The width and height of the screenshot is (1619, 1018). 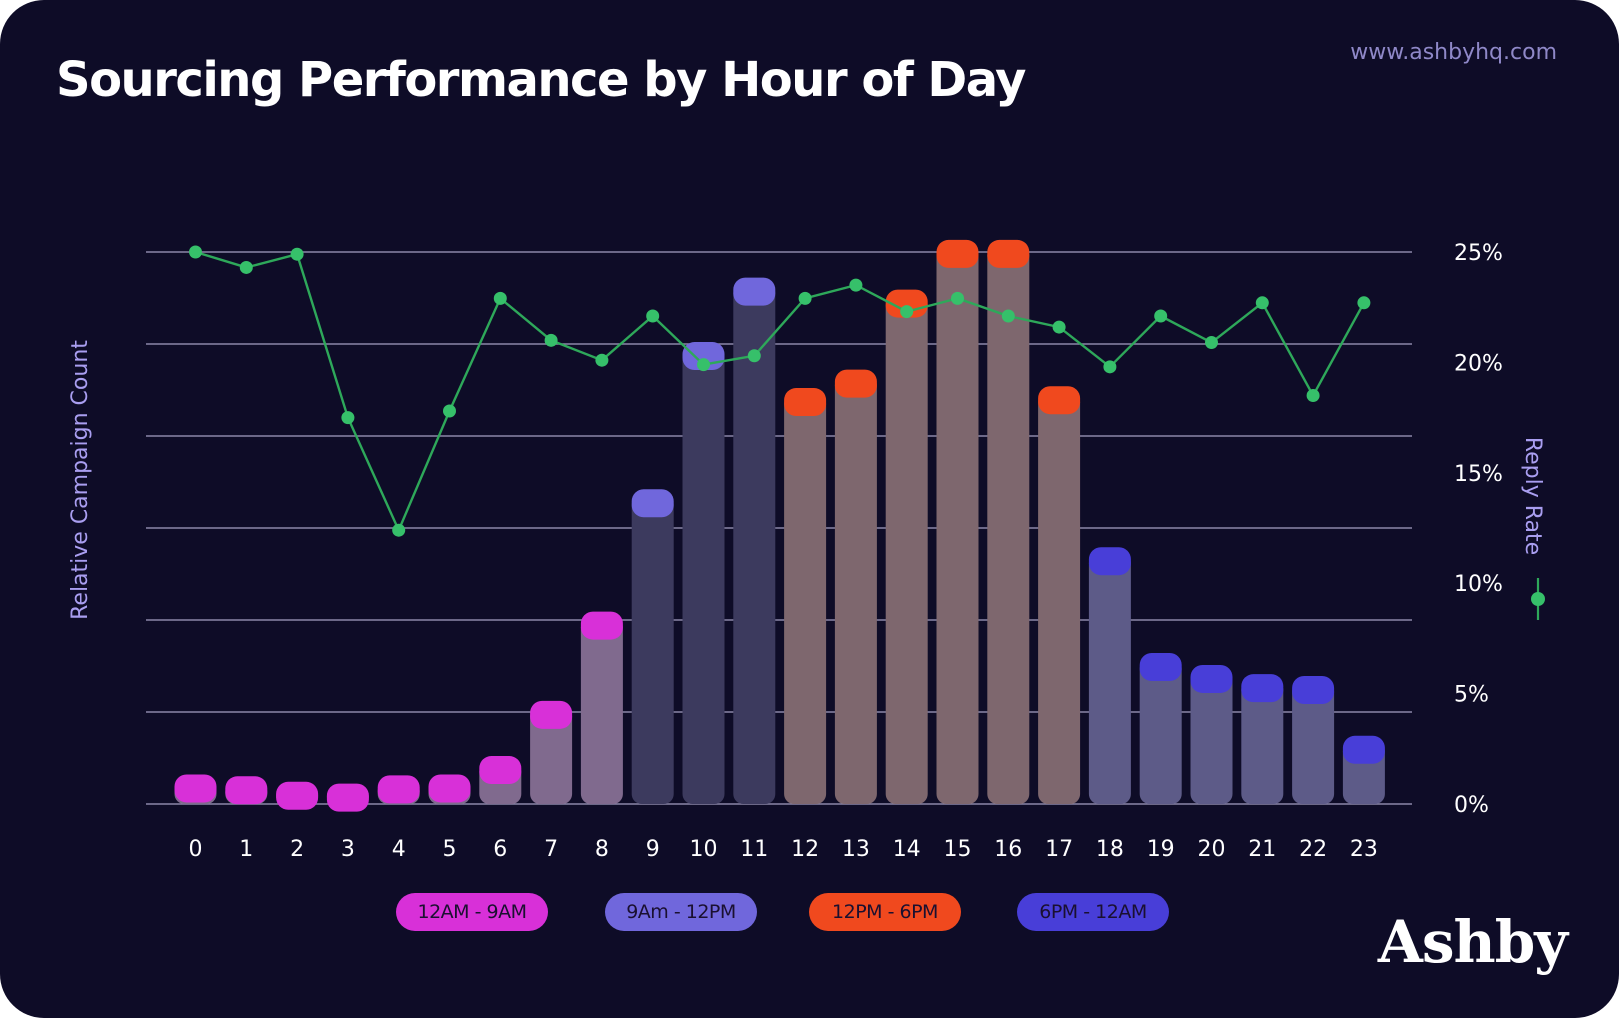 What do you see at coordinates (856, 849) in the screenshot?
I see `x-tick-label: 13` at bounding box center [856, 849].